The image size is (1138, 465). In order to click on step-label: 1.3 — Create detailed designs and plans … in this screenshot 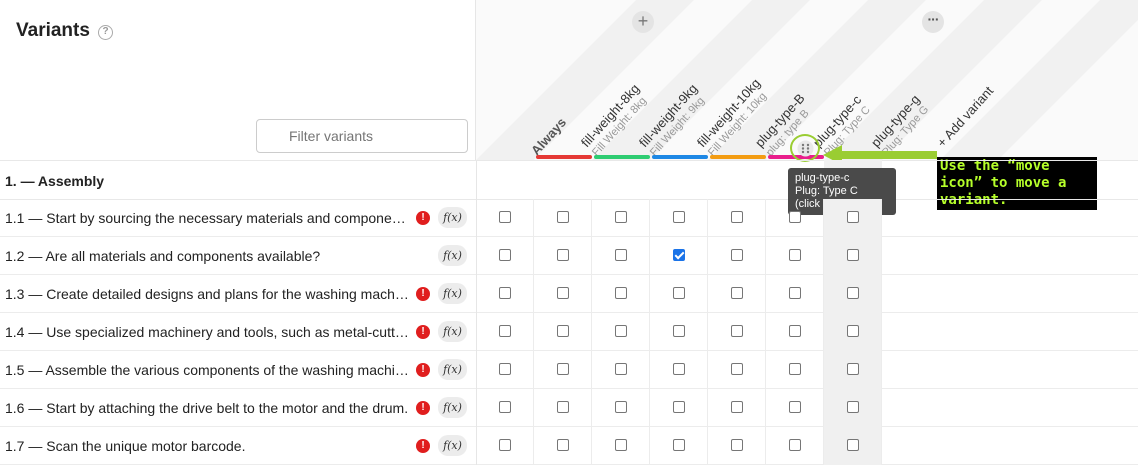, I will do `click(208, 294)`.